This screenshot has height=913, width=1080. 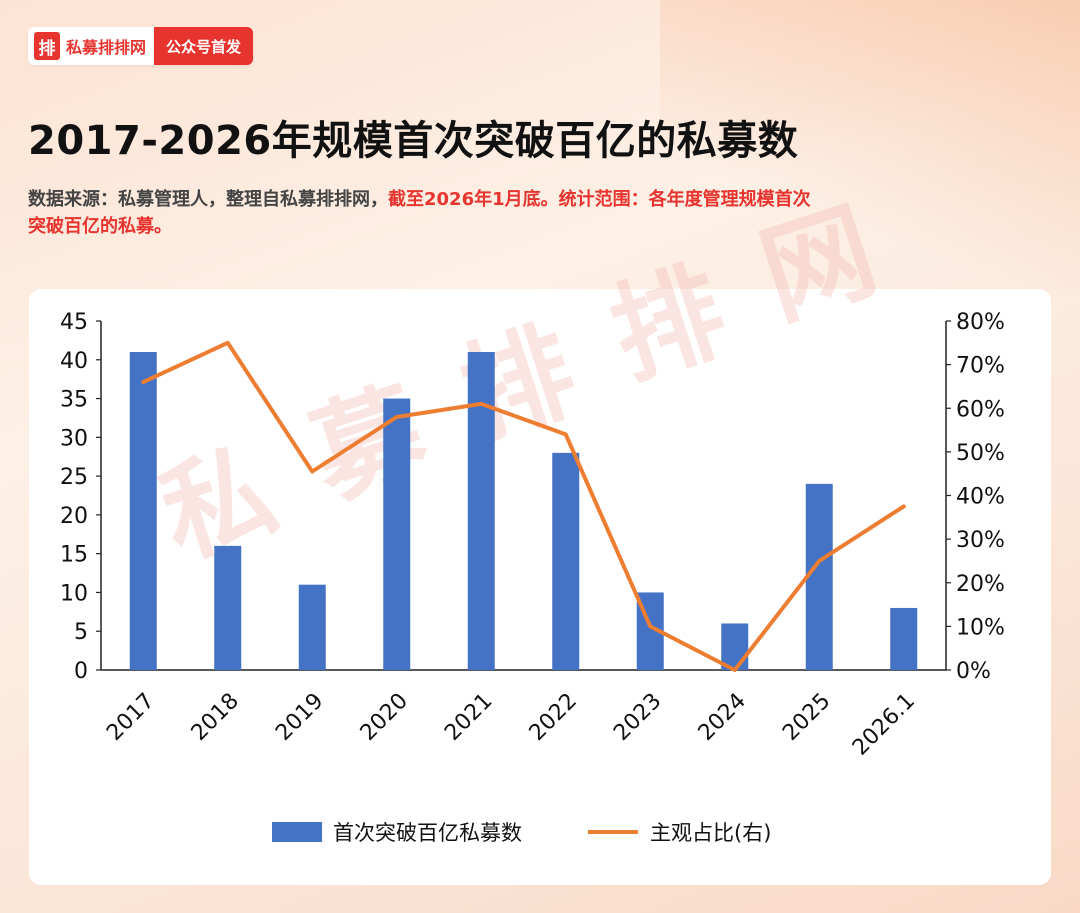 What do you see at coordinates (710, 833) in the screenshot?
I see `legend-line-label: 主观占比(右)` at bounding box center [710, 833].